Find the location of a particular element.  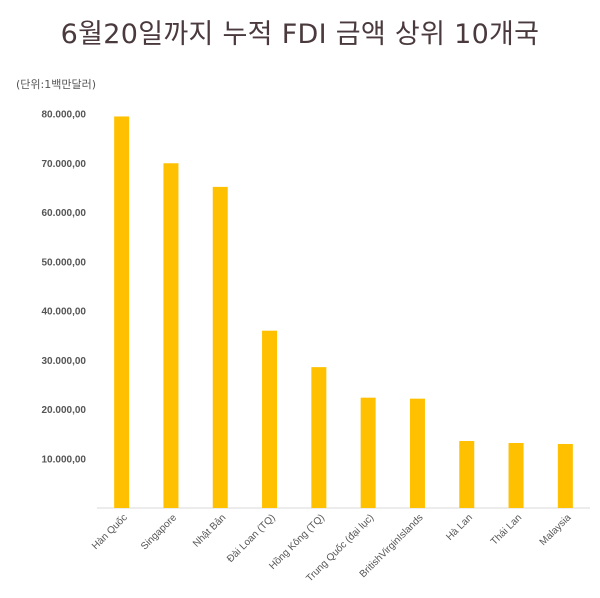

x-tick-label: Hàn Quốc is located at coordinates (109, 532).